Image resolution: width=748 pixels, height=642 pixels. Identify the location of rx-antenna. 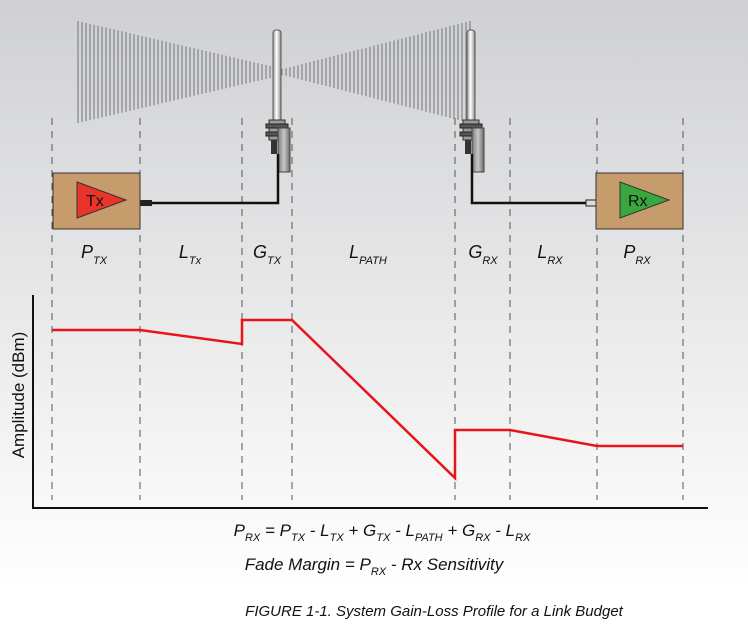
(472, 101).